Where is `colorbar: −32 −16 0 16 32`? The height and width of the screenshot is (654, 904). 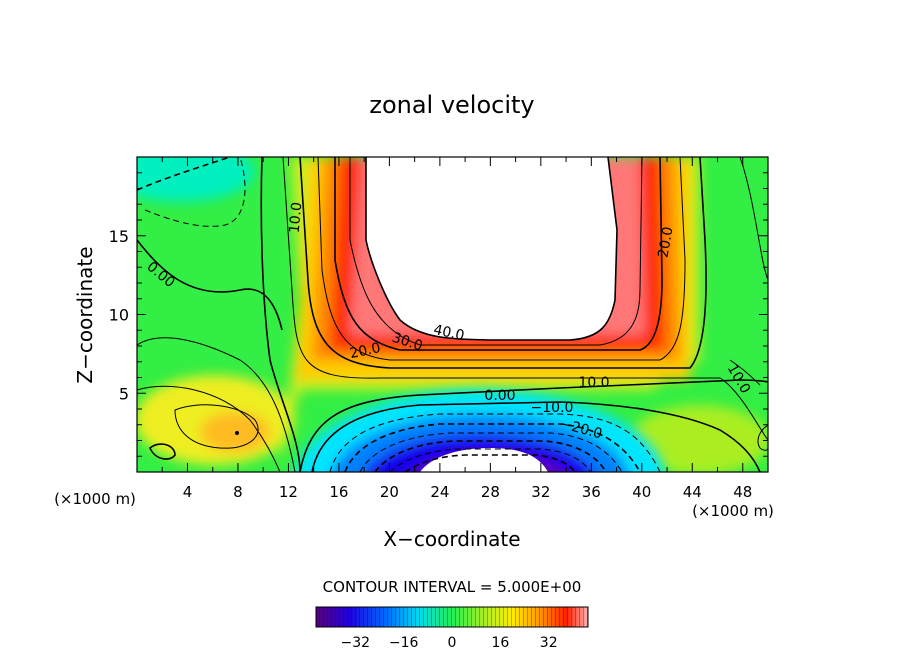
colorbar: −32 −16 0 16 32 is located at coordinates (452, 628).